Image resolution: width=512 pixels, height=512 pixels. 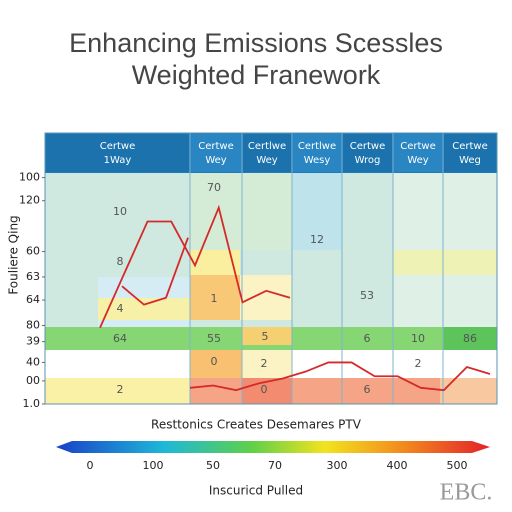 What do you see at coordinates (120, 338) in the screenshot?
I see `cell-label: 64` at bounding box center [120, 338].